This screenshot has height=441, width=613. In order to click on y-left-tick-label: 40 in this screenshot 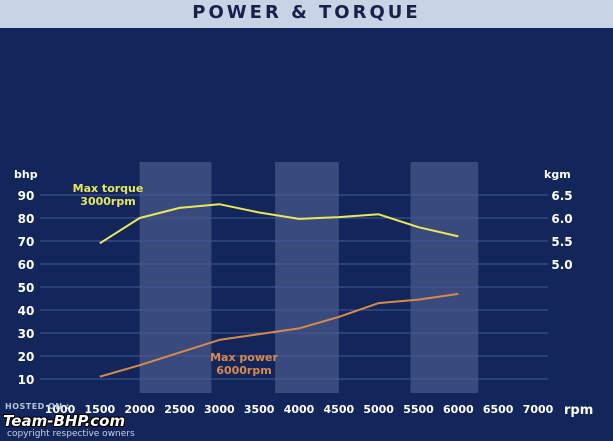, I will do `click(26, 311)`.